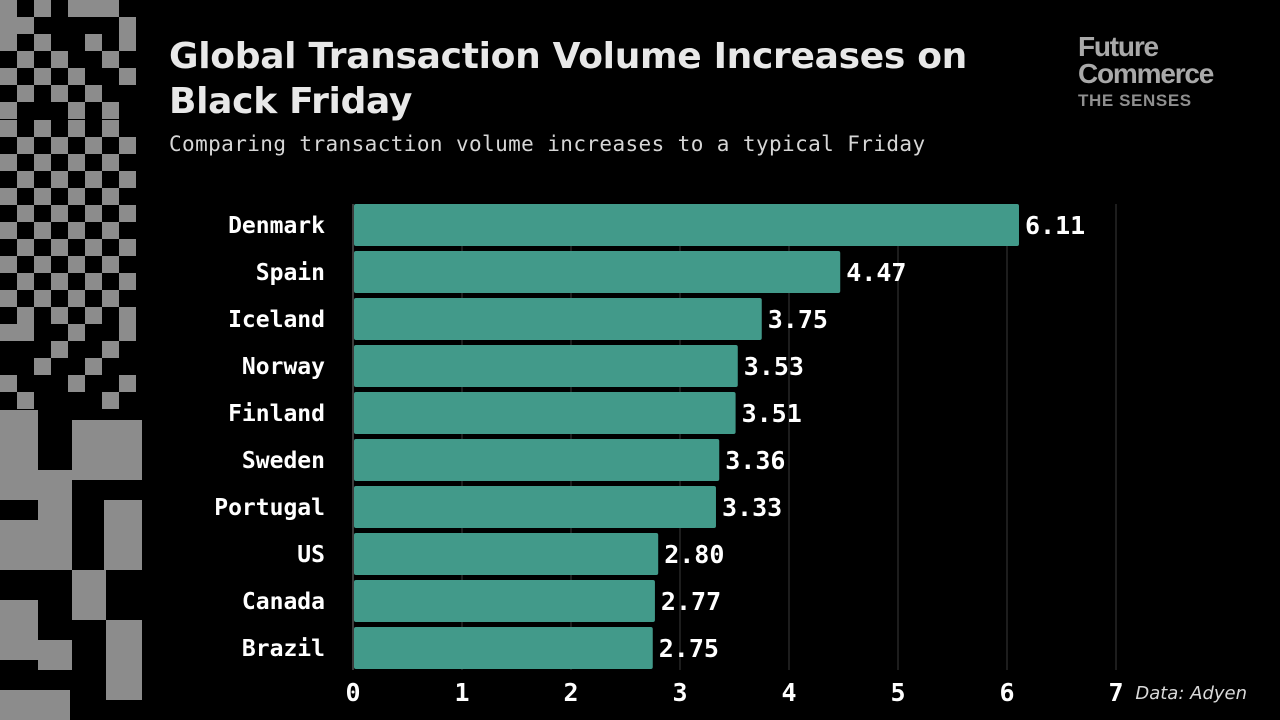  I want to click on category-label: US, so click(311, 555).